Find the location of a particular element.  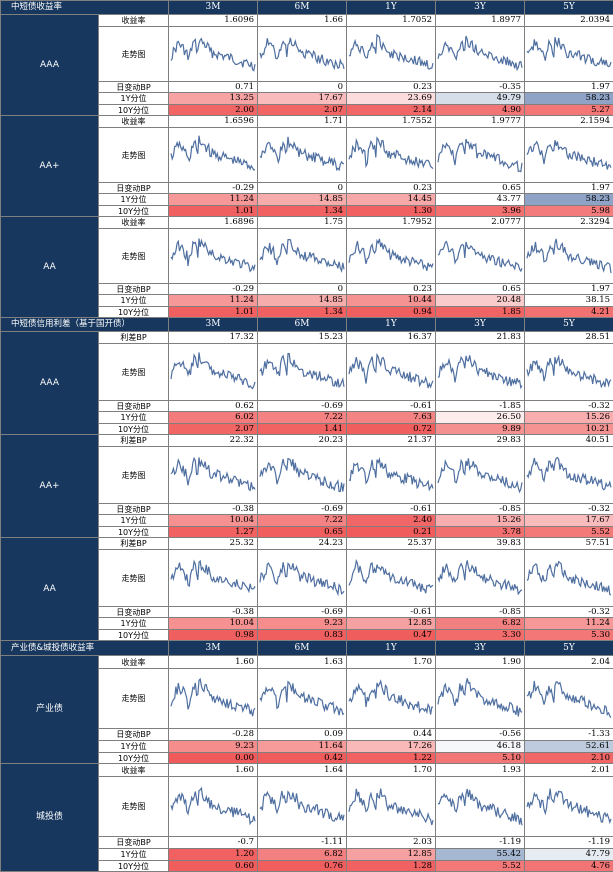

value-cell: 1.85 is located at coordinates (480, 312).